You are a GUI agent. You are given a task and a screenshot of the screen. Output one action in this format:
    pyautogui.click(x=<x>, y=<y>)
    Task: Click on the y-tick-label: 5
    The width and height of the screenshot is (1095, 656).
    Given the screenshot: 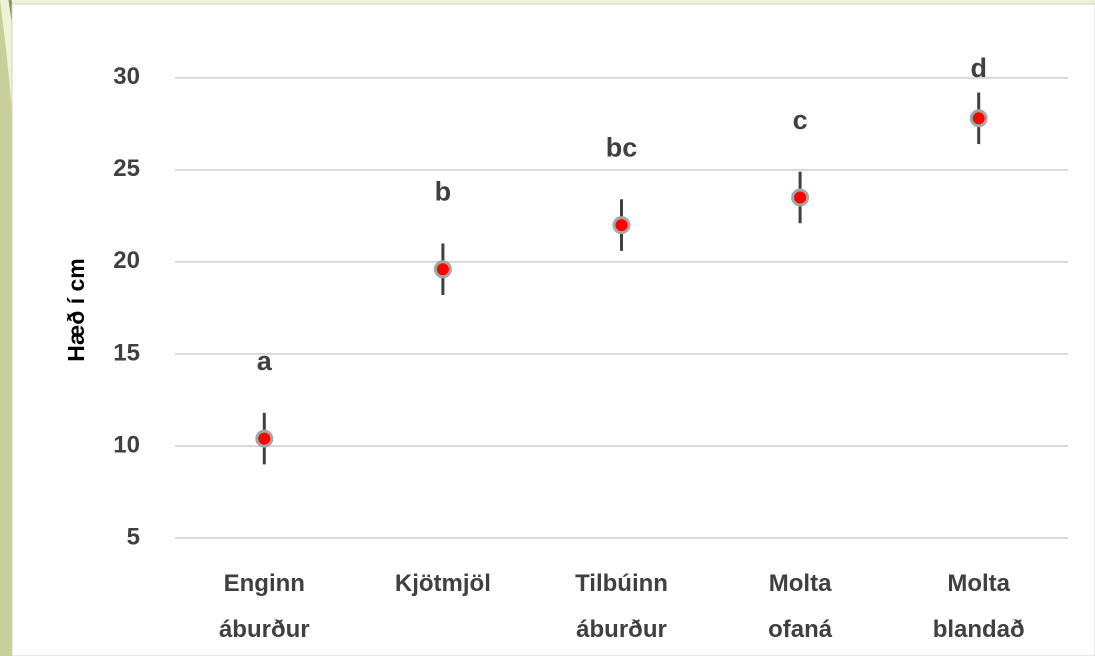 What is the action you would take?
    pyautogui.click(x=133, y=536)
    